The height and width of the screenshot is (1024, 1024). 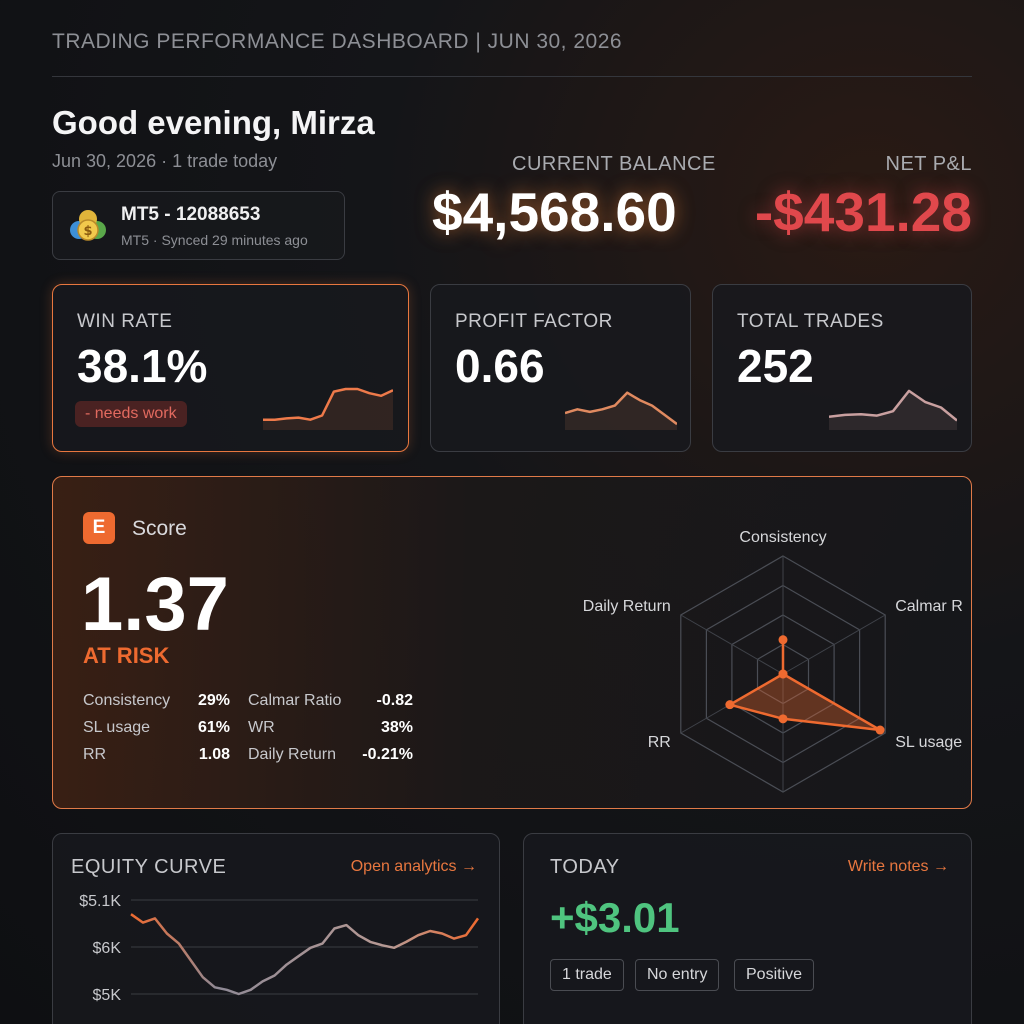 What do you see at coordinates (261, 727) in the screenshot?
I see `metric-name: WR` at bounding box center [261, 727].